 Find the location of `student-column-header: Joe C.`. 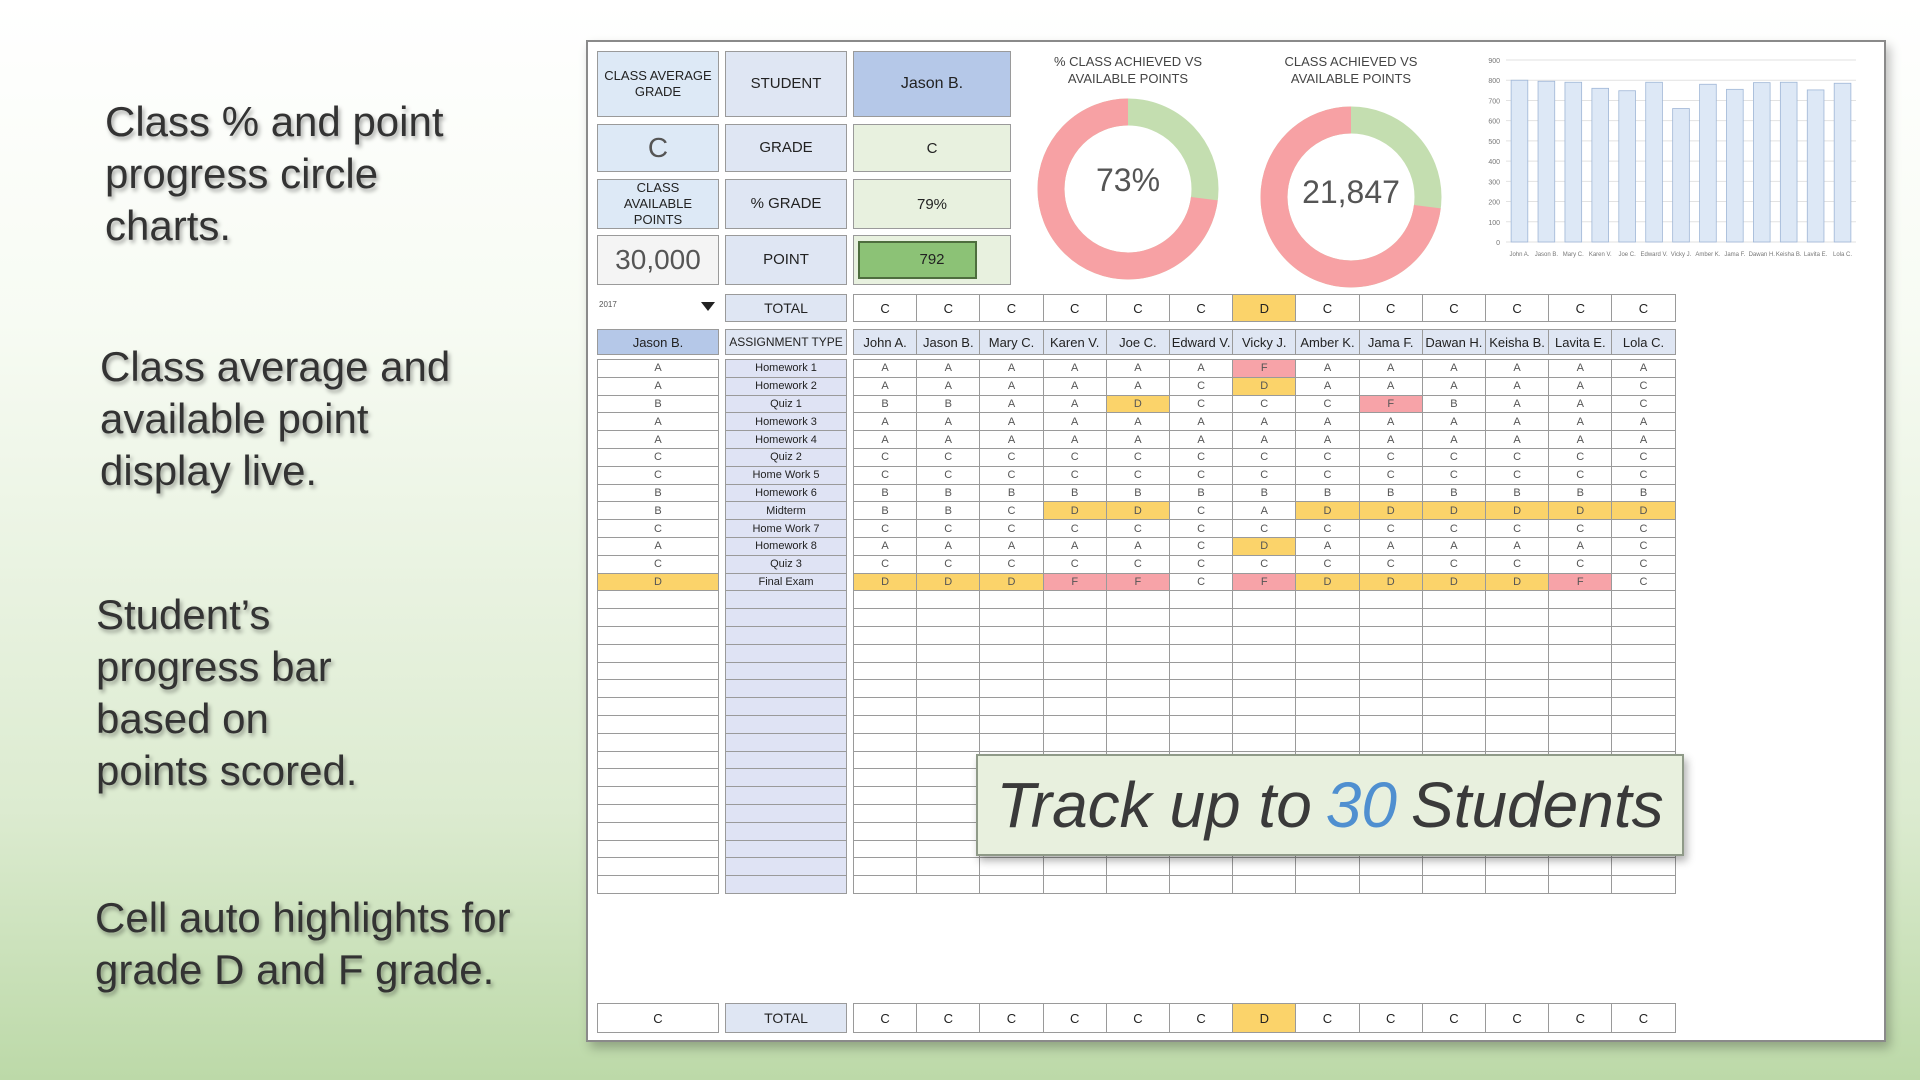

student-column-header: Joe C. is located at coordinates (1137, 342).